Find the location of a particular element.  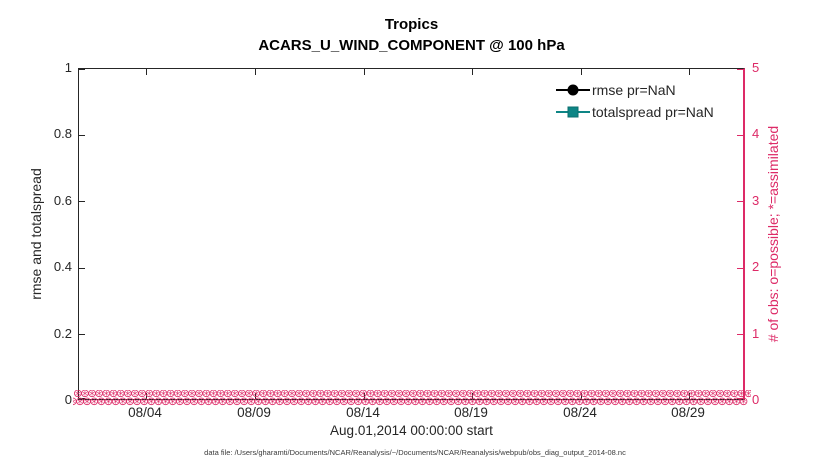

legend-key-totalspread is located at coordinates (573, 112).